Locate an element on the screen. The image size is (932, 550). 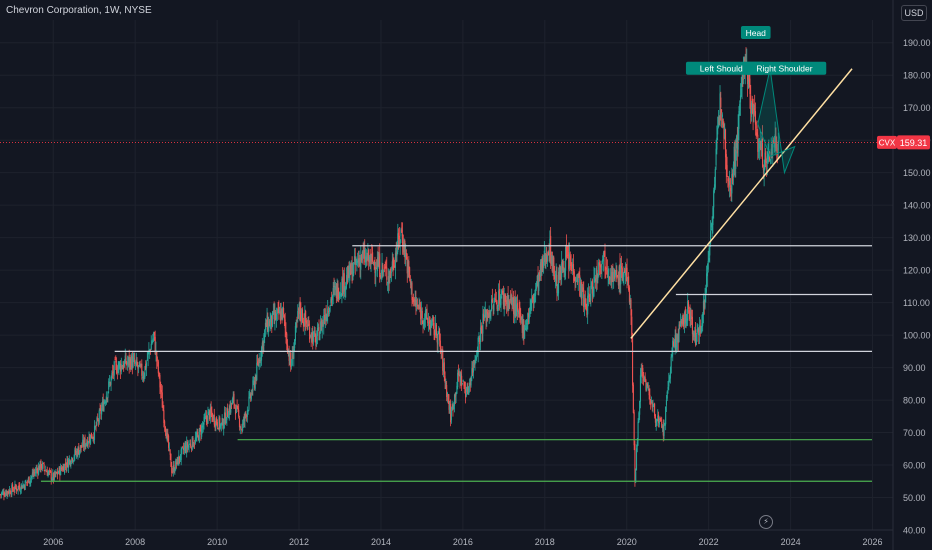
pattern-label-box is located at coordinates (784, 68).